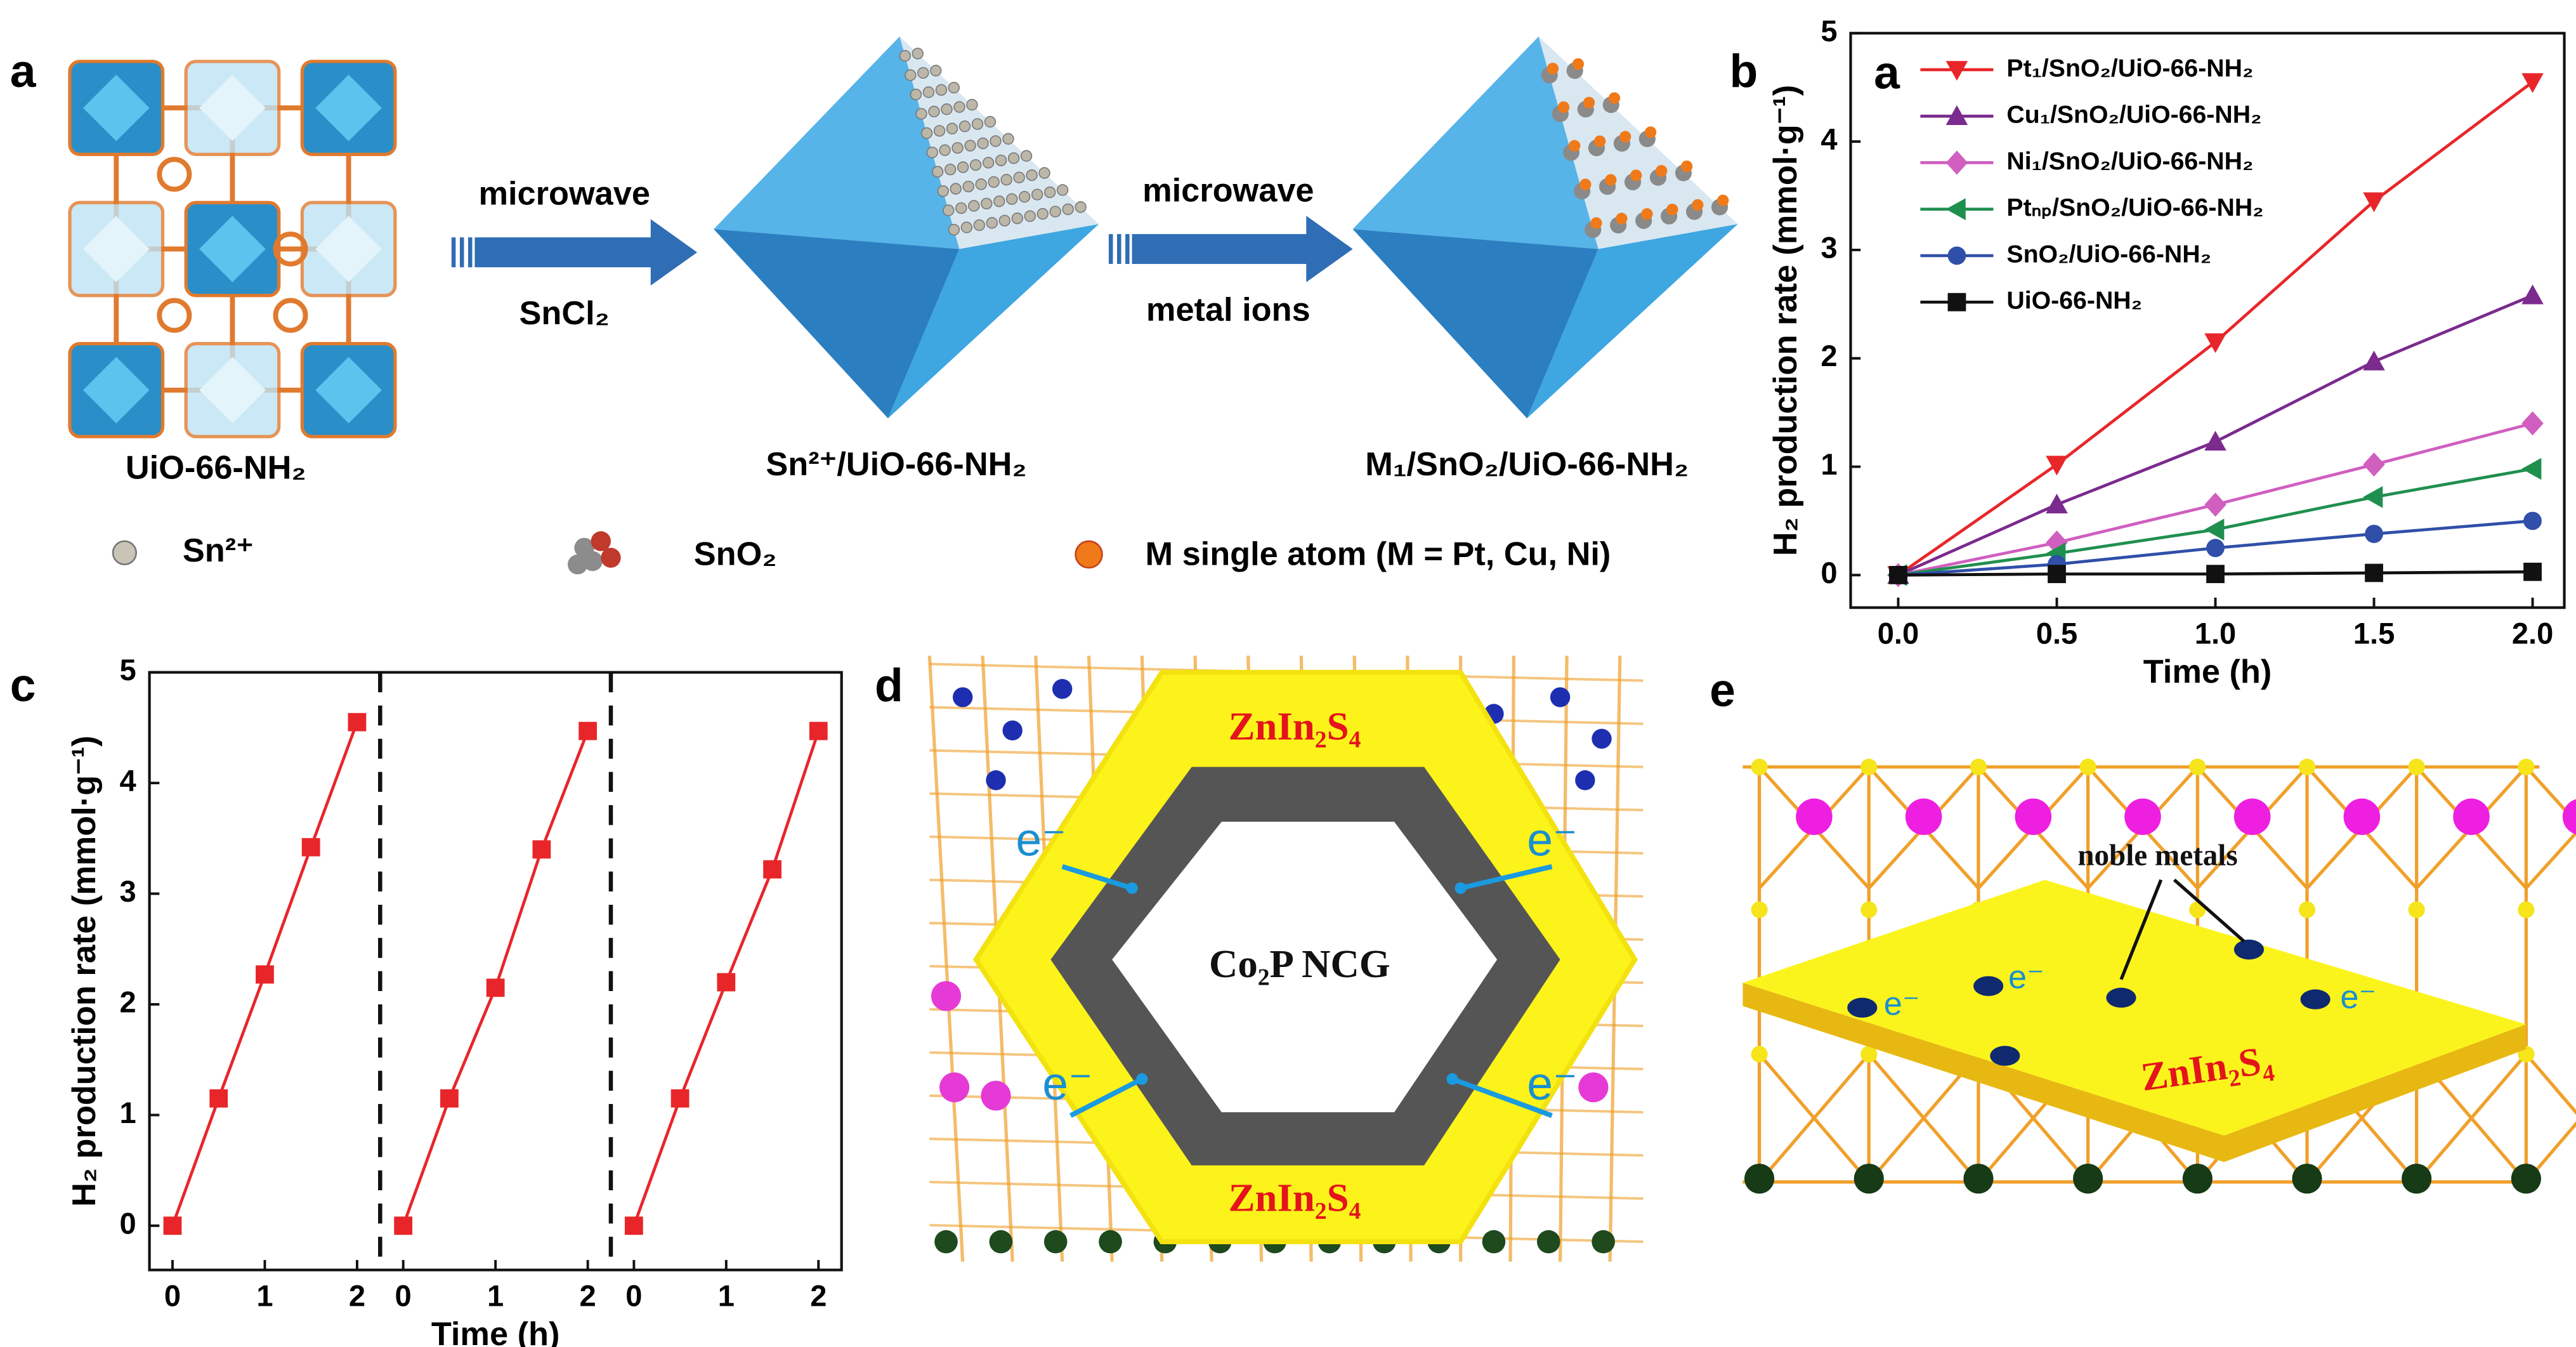 The height and width of the screenshot is (1347, 2576). Describe the element at coordinates (24, 71) in the screenshot. I see `panel-label: a` at that location.